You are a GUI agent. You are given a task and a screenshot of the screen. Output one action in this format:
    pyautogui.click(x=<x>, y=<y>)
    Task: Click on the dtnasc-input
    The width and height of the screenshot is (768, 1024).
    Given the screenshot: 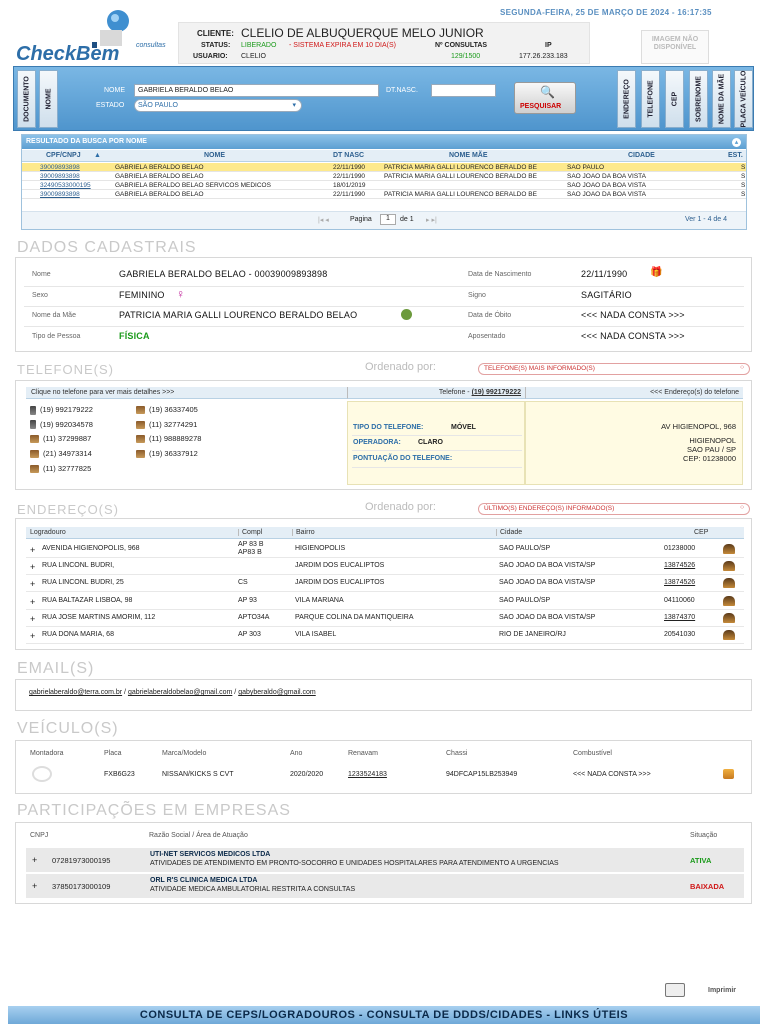 What is the action you would take?
    pyautogui.click(x=463, y=90)
    